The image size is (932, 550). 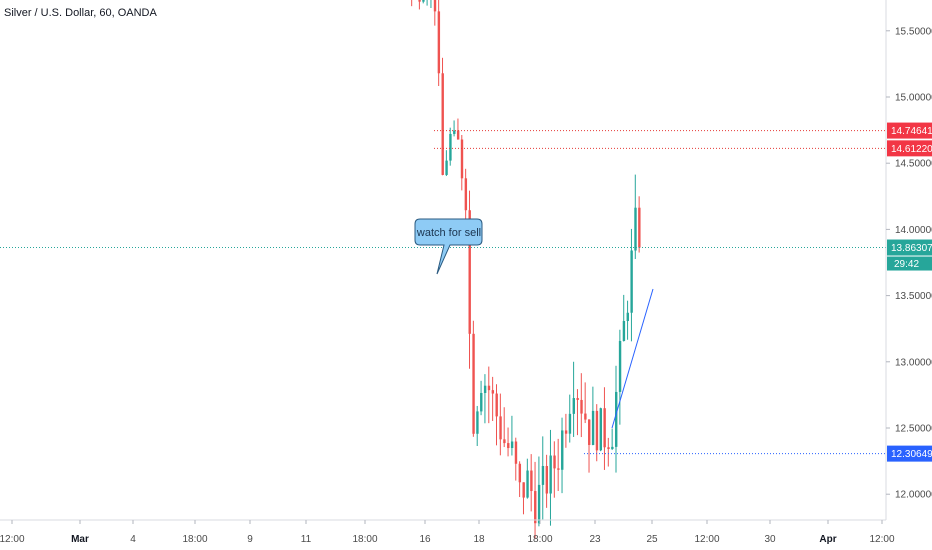 What do you see at coordinates (913, 495) in the screenshot?
I see `y-tick-label: 12.00000` at bounding box center [913, 495].